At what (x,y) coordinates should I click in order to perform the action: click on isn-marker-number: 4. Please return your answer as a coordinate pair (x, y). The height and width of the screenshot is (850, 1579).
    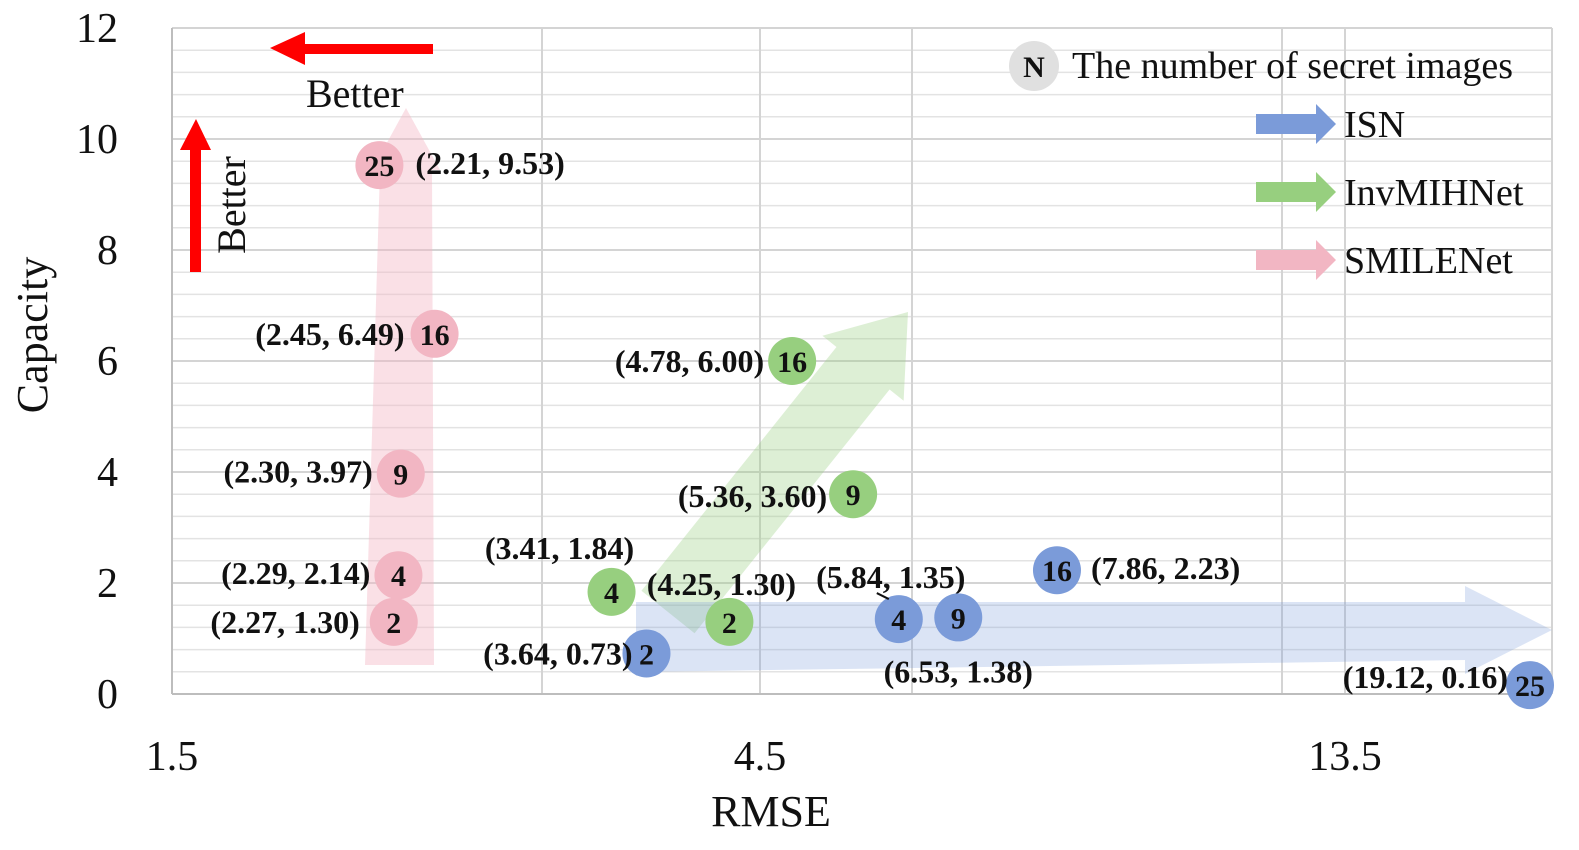
    Looking at the image, I should click on (898, 620).